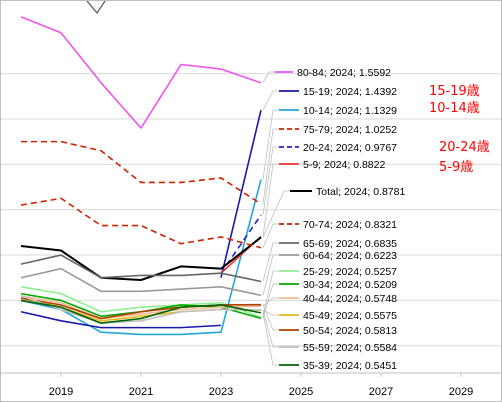  I want to click on data-label-70-74: 70-74; 2024; 0.8321, so click(350, 225).